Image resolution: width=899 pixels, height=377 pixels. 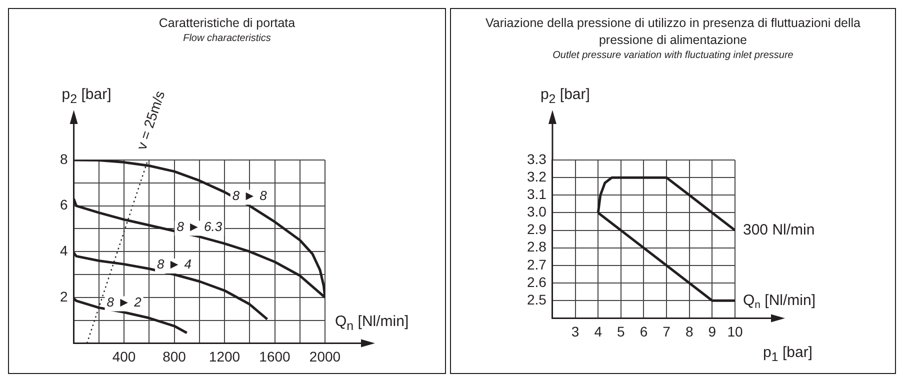 What do you see at coordinates (227, 23) in the screenshot?
I see `chart-title: Caratteristiche di portata` at bounding box center [227, 23].